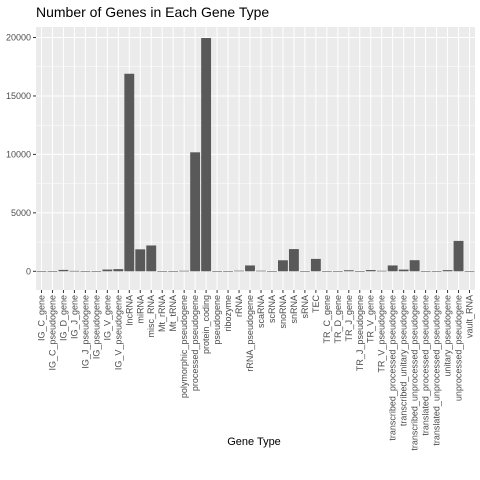 The height and width of the screenshot is (480, 480). I want to click on bar-rRNA_pseudogene, so click(250, 268).